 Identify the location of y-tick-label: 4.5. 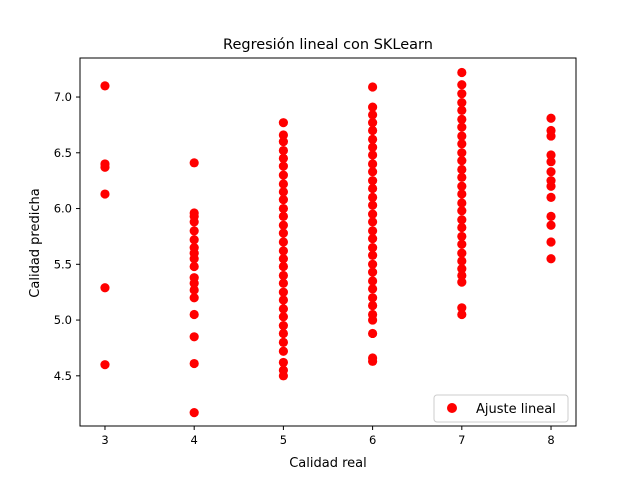
(63, 376).